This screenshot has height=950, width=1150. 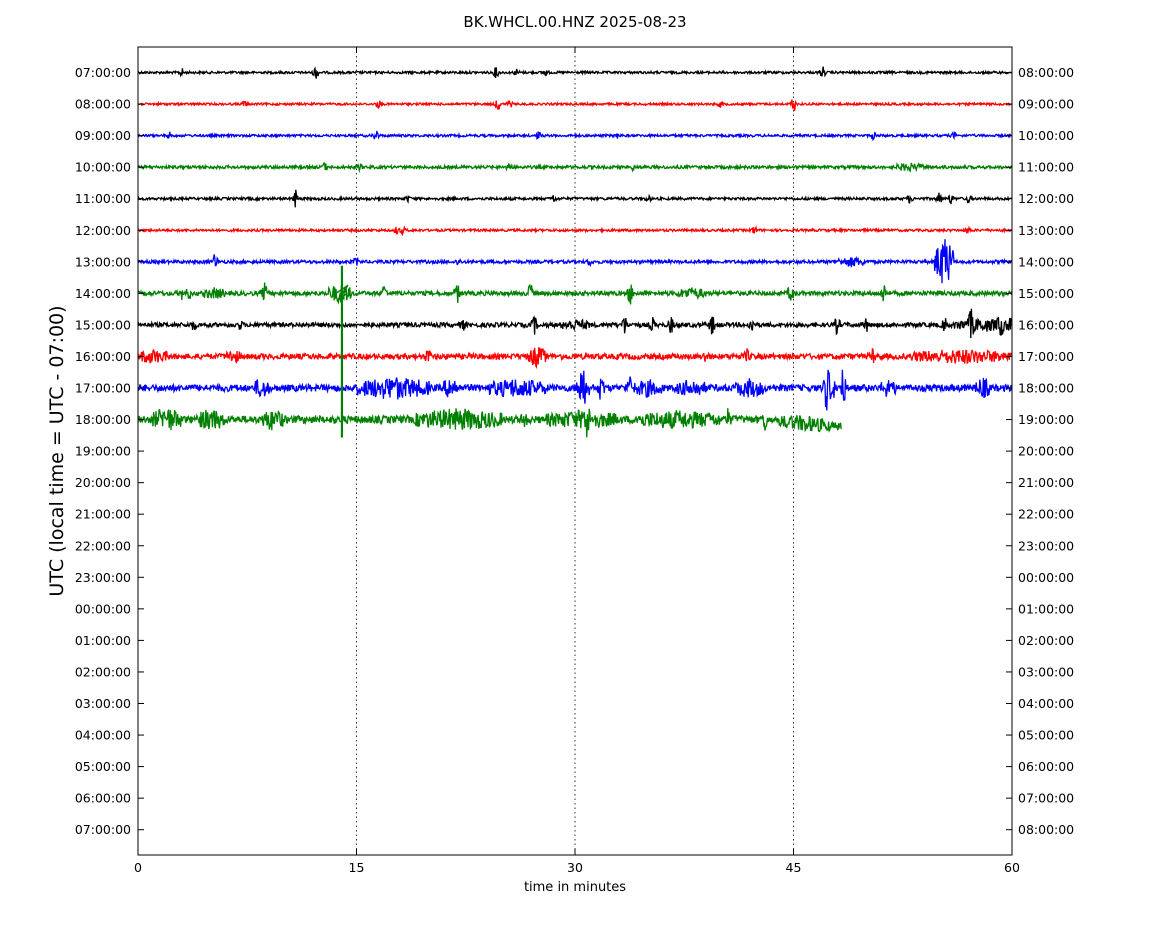 What do you see at coordinates (574, 22) in the screenshot?
I see `chart-title: BK.WHCL.00.HNZ 2025-08-23` at bounding box center [574, 22].